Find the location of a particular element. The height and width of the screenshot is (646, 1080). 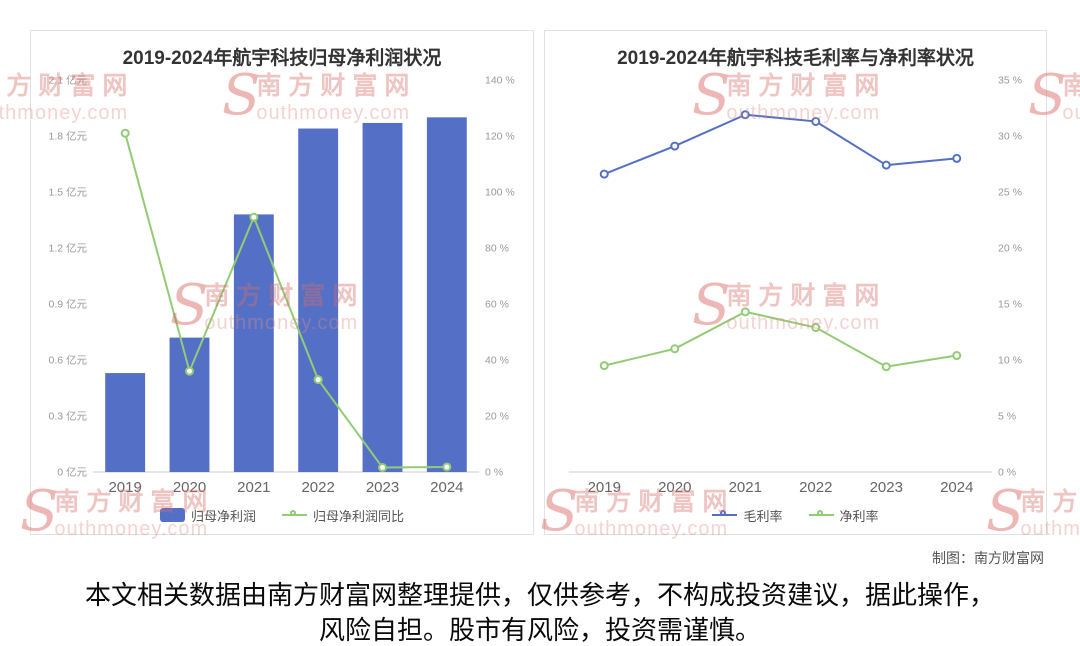

bar-legend-marker is located at coordinates (172, 515).